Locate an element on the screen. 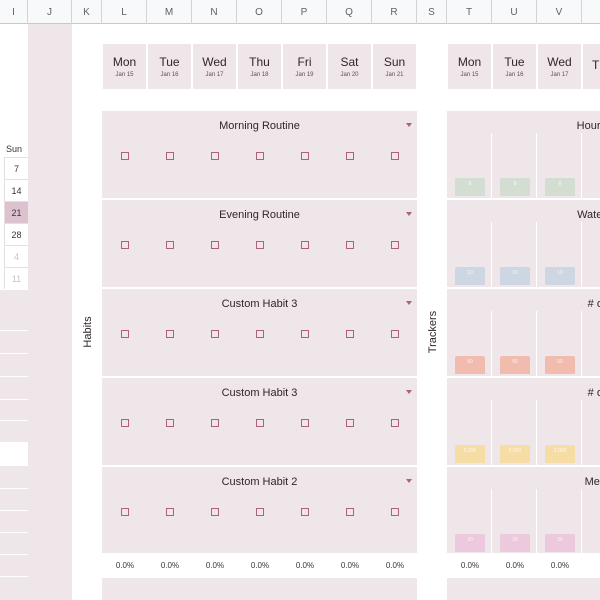 The width and height of the screenshot is (600, 600). day-name: Mon is located at coordinates (124, 62).